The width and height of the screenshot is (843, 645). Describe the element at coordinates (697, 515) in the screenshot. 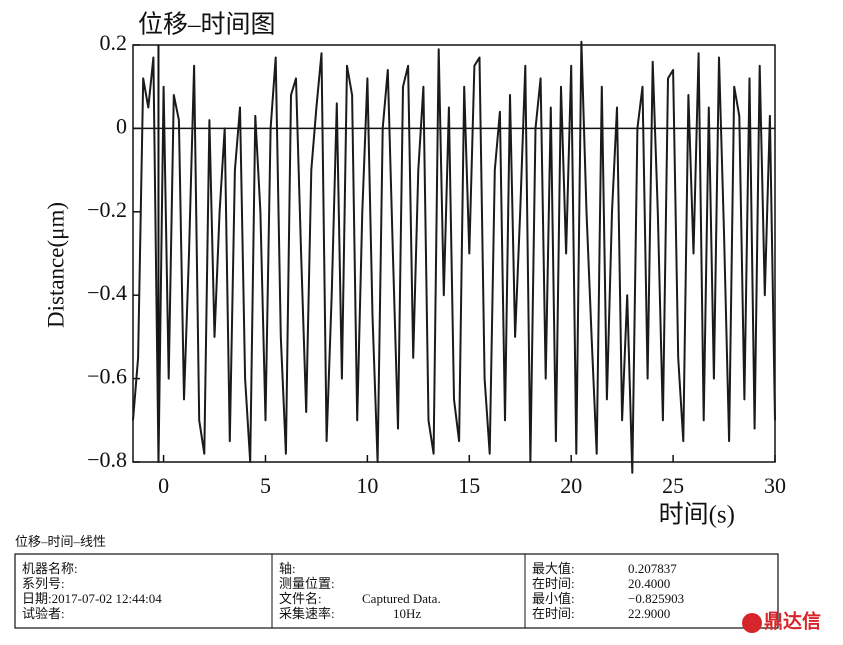

I see `x-axis-label: 时间(s)` at that location.